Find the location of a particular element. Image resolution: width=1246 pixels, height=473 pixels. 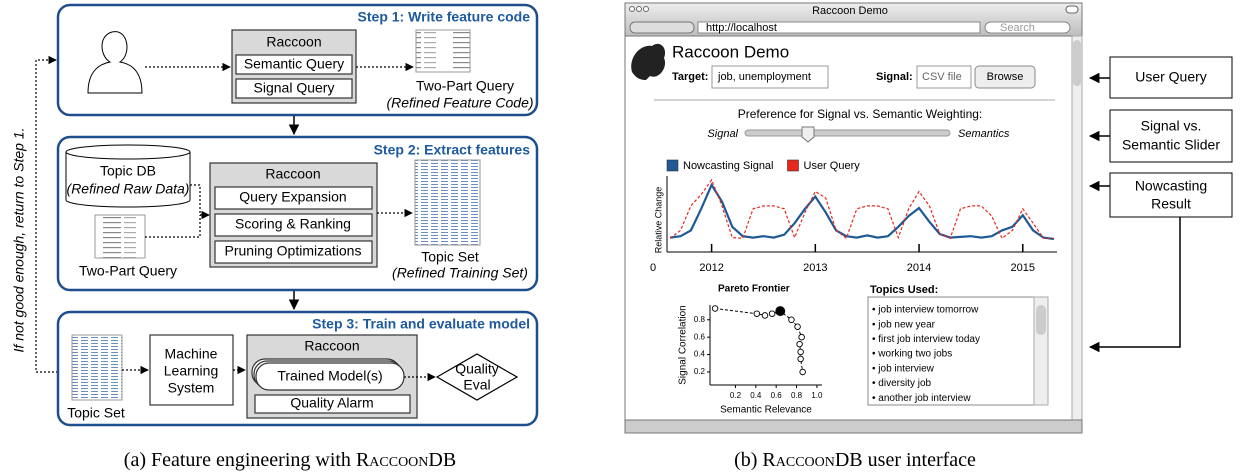

x-tick-label: 0.4 is located at coordinates (756, 395).